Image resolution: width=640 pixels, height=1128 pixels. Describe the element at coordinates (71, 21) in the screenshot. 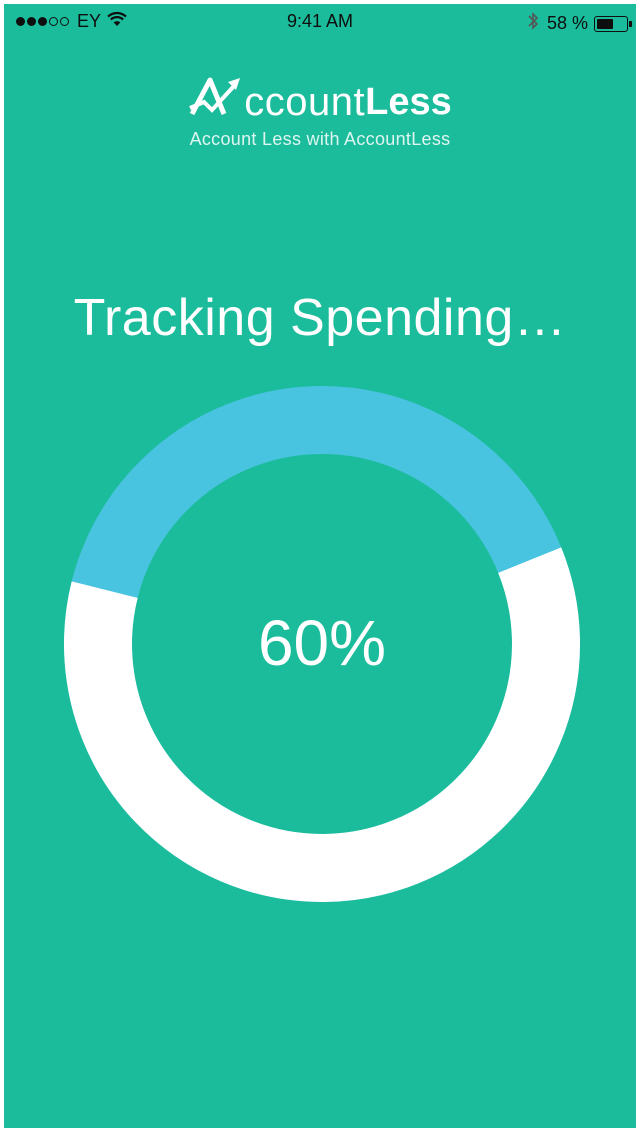

I see `status-left: EY` at that location.